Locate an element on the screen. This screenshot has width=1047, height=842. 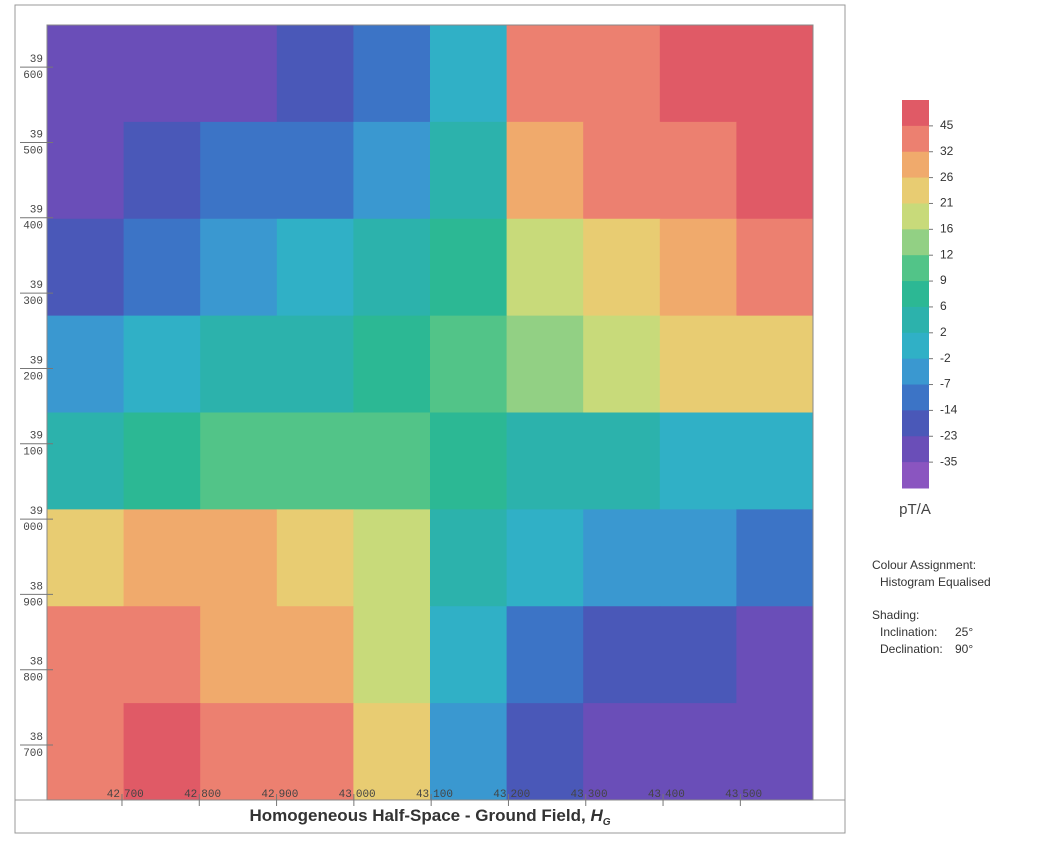
colorbar-label: 26 is located at coordinates (947, 177).